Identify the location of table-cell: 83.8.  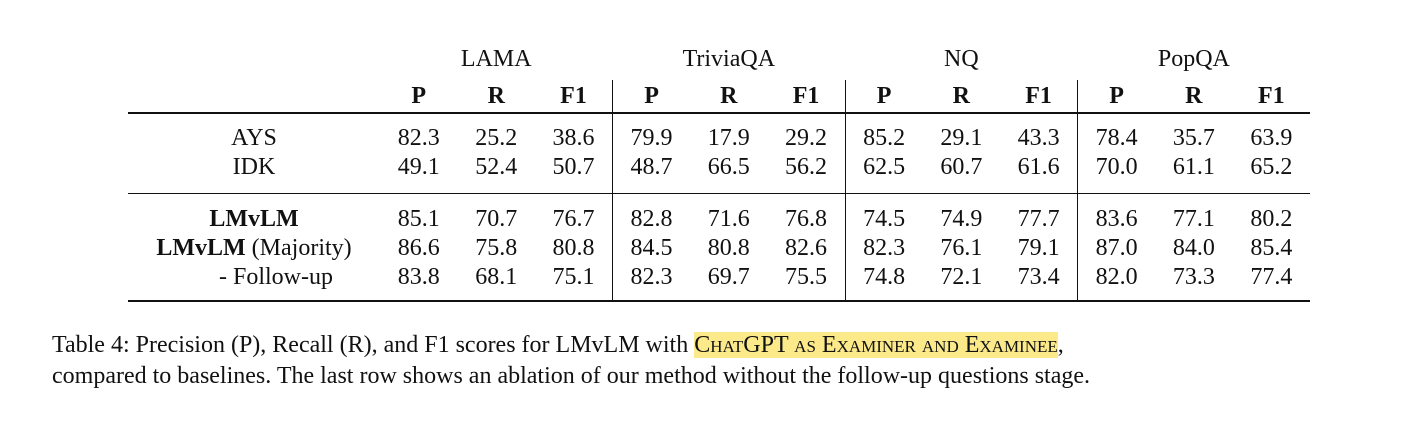
(418, 277).